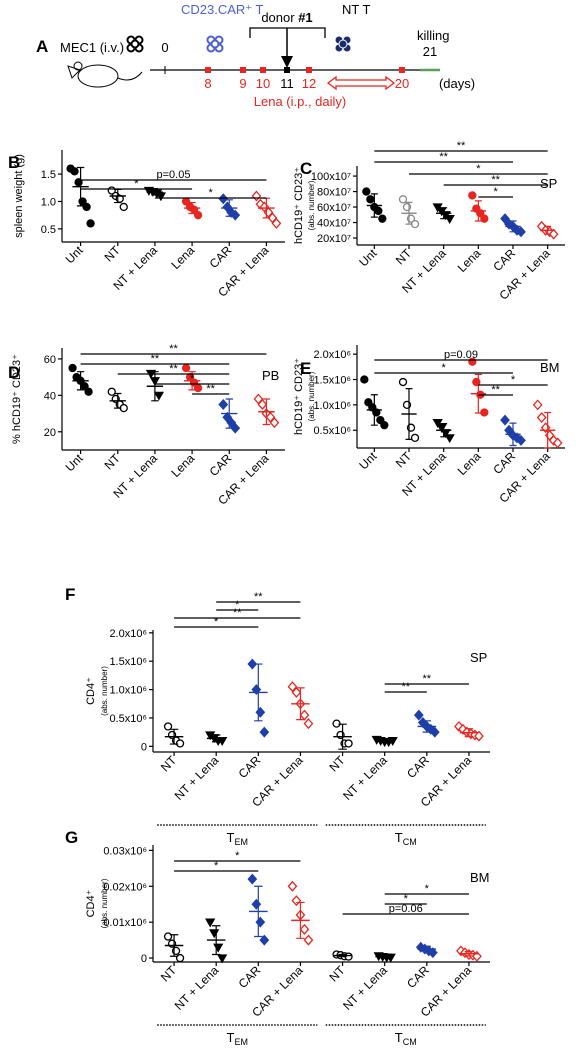 The image size is (581, 1050). I want to click on group-label-sub: EM, so click(241, 842).